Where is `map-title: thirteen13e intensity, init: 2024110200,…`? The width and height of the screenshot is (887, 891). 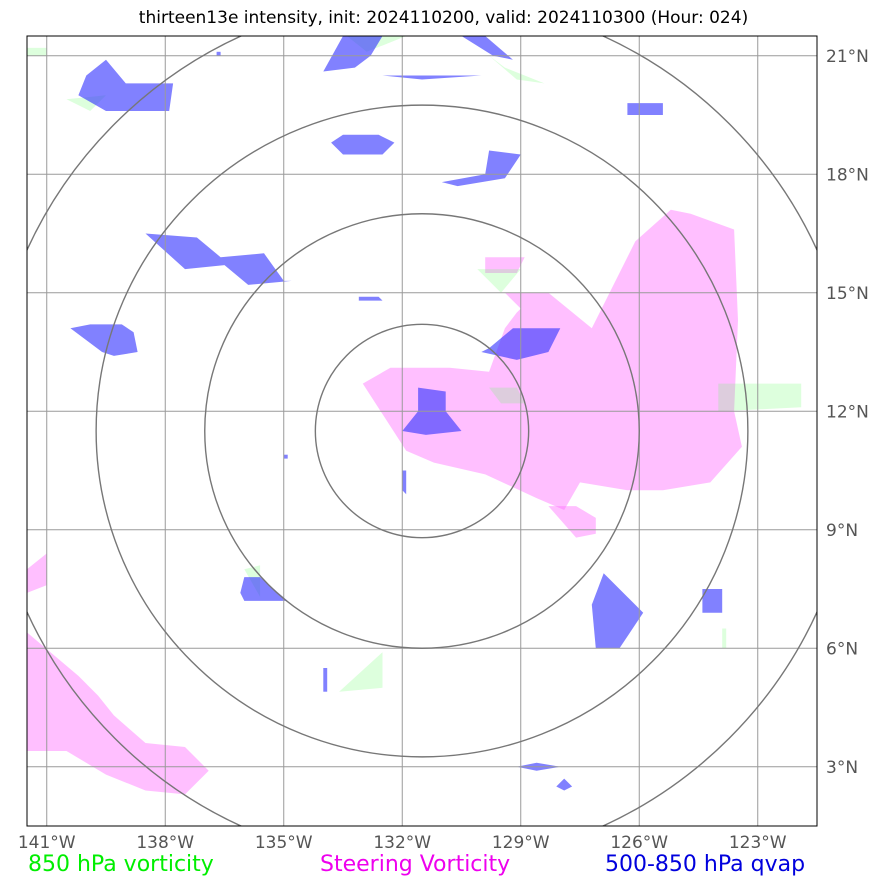 map-title: thirteen13e intensity, init: 2024110200,… is located at coordinates (443, 18).